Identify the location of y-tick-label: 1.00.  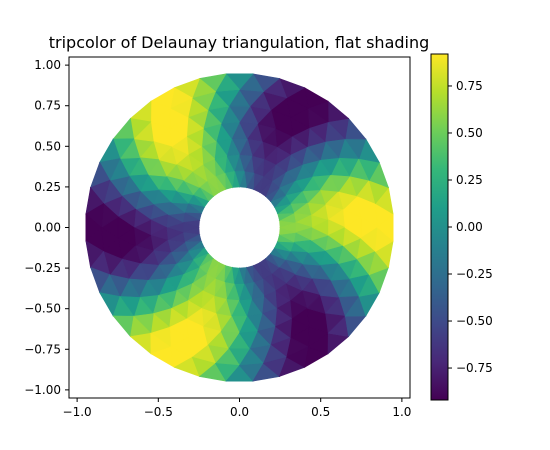
(47, 65).